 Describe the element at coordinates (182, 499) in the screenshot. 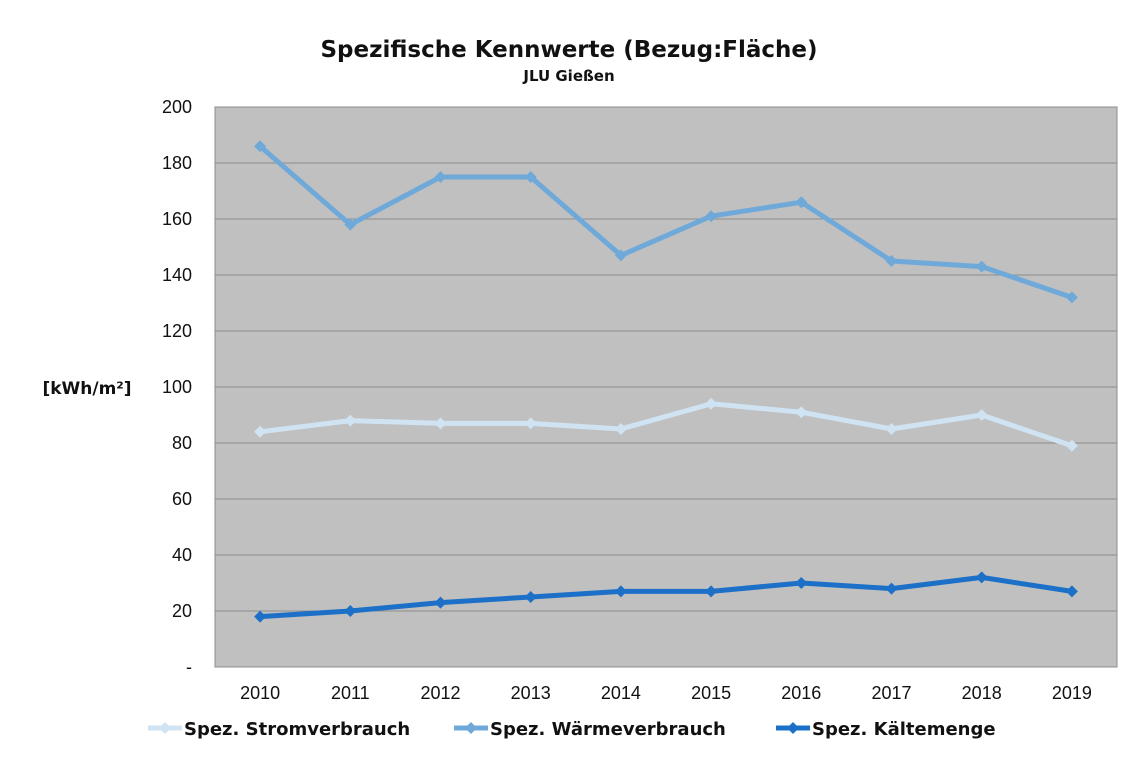

I see `y-tick-label: 60` at that location.